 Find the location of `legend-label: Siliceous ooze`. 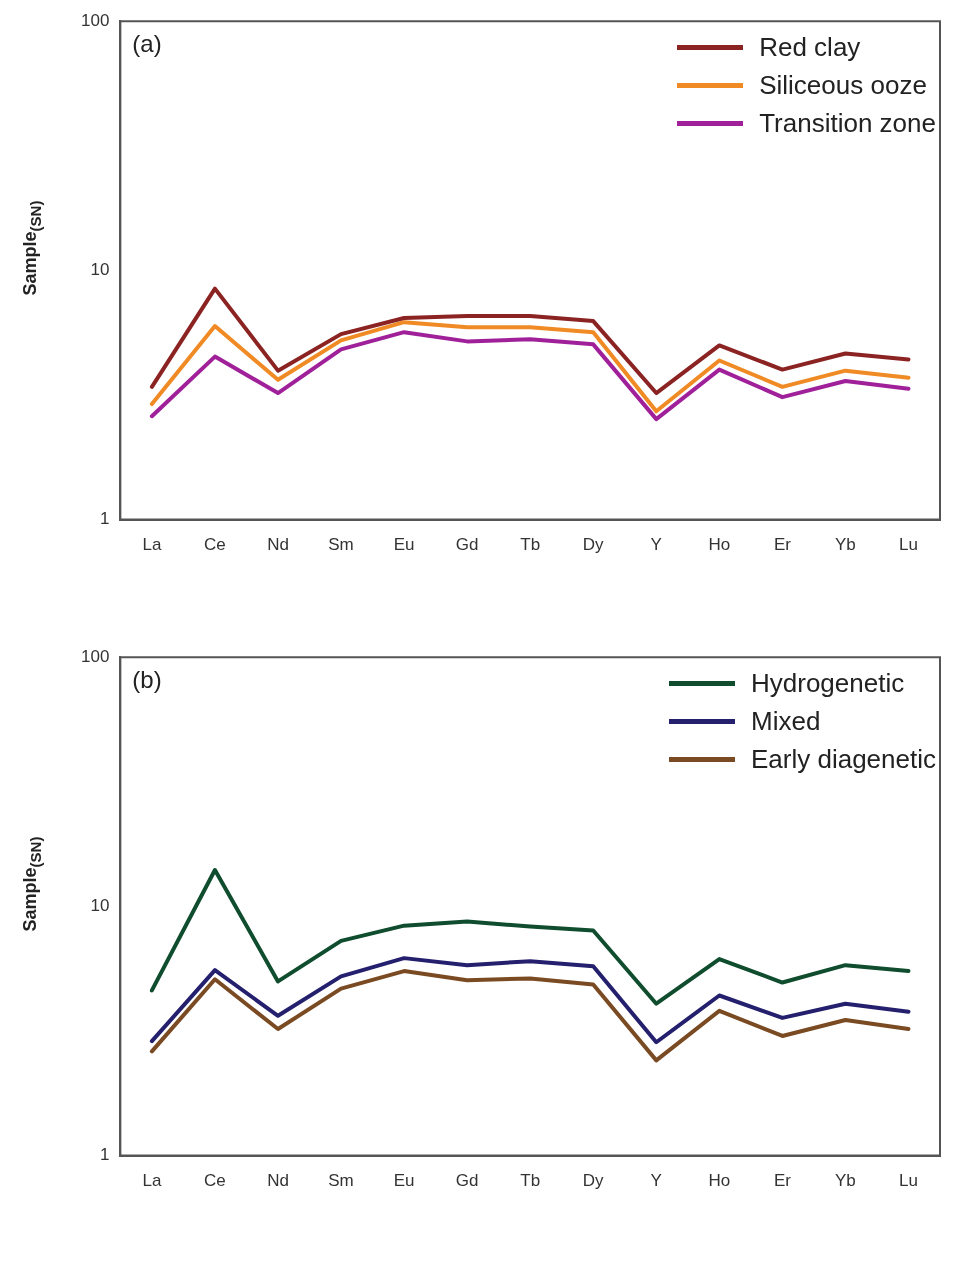

legend-label: Siliceous ooze is located at coordinates (843, 85).